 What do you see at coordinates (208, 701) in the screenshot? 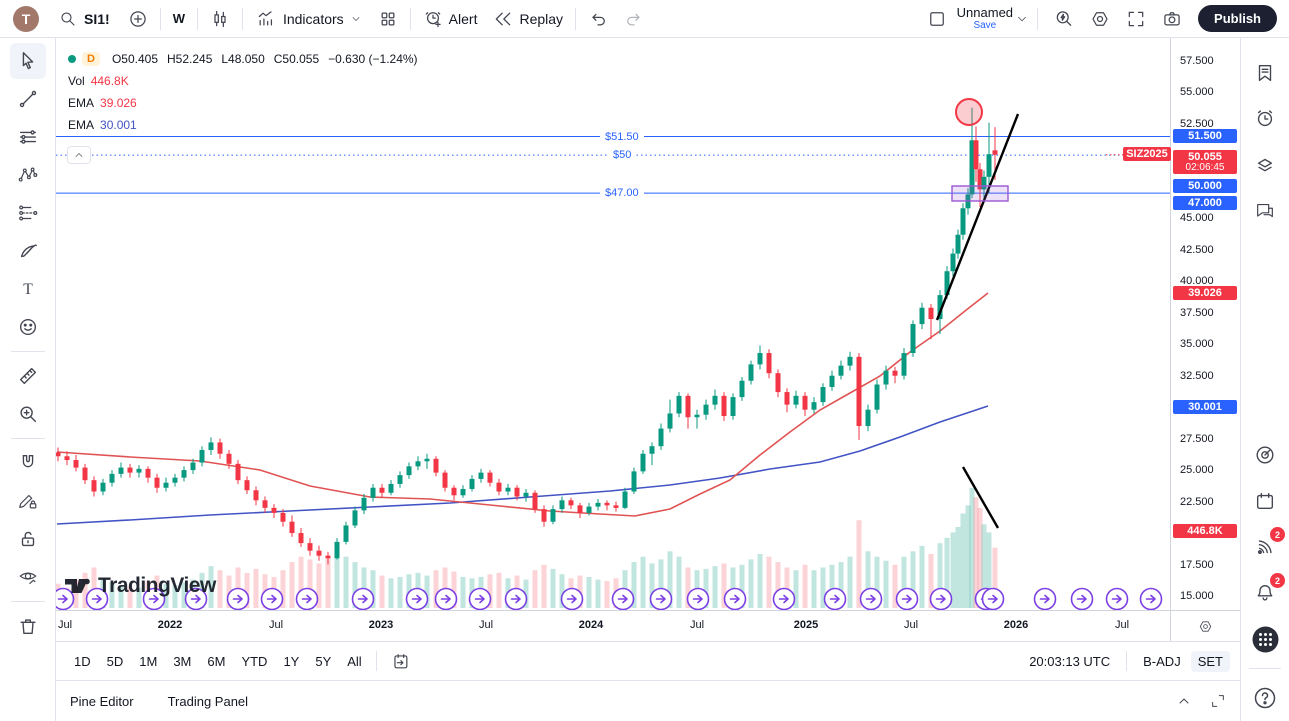
I see `trading-panel-tab: Trading Panel` at bounding box center [208, 701].